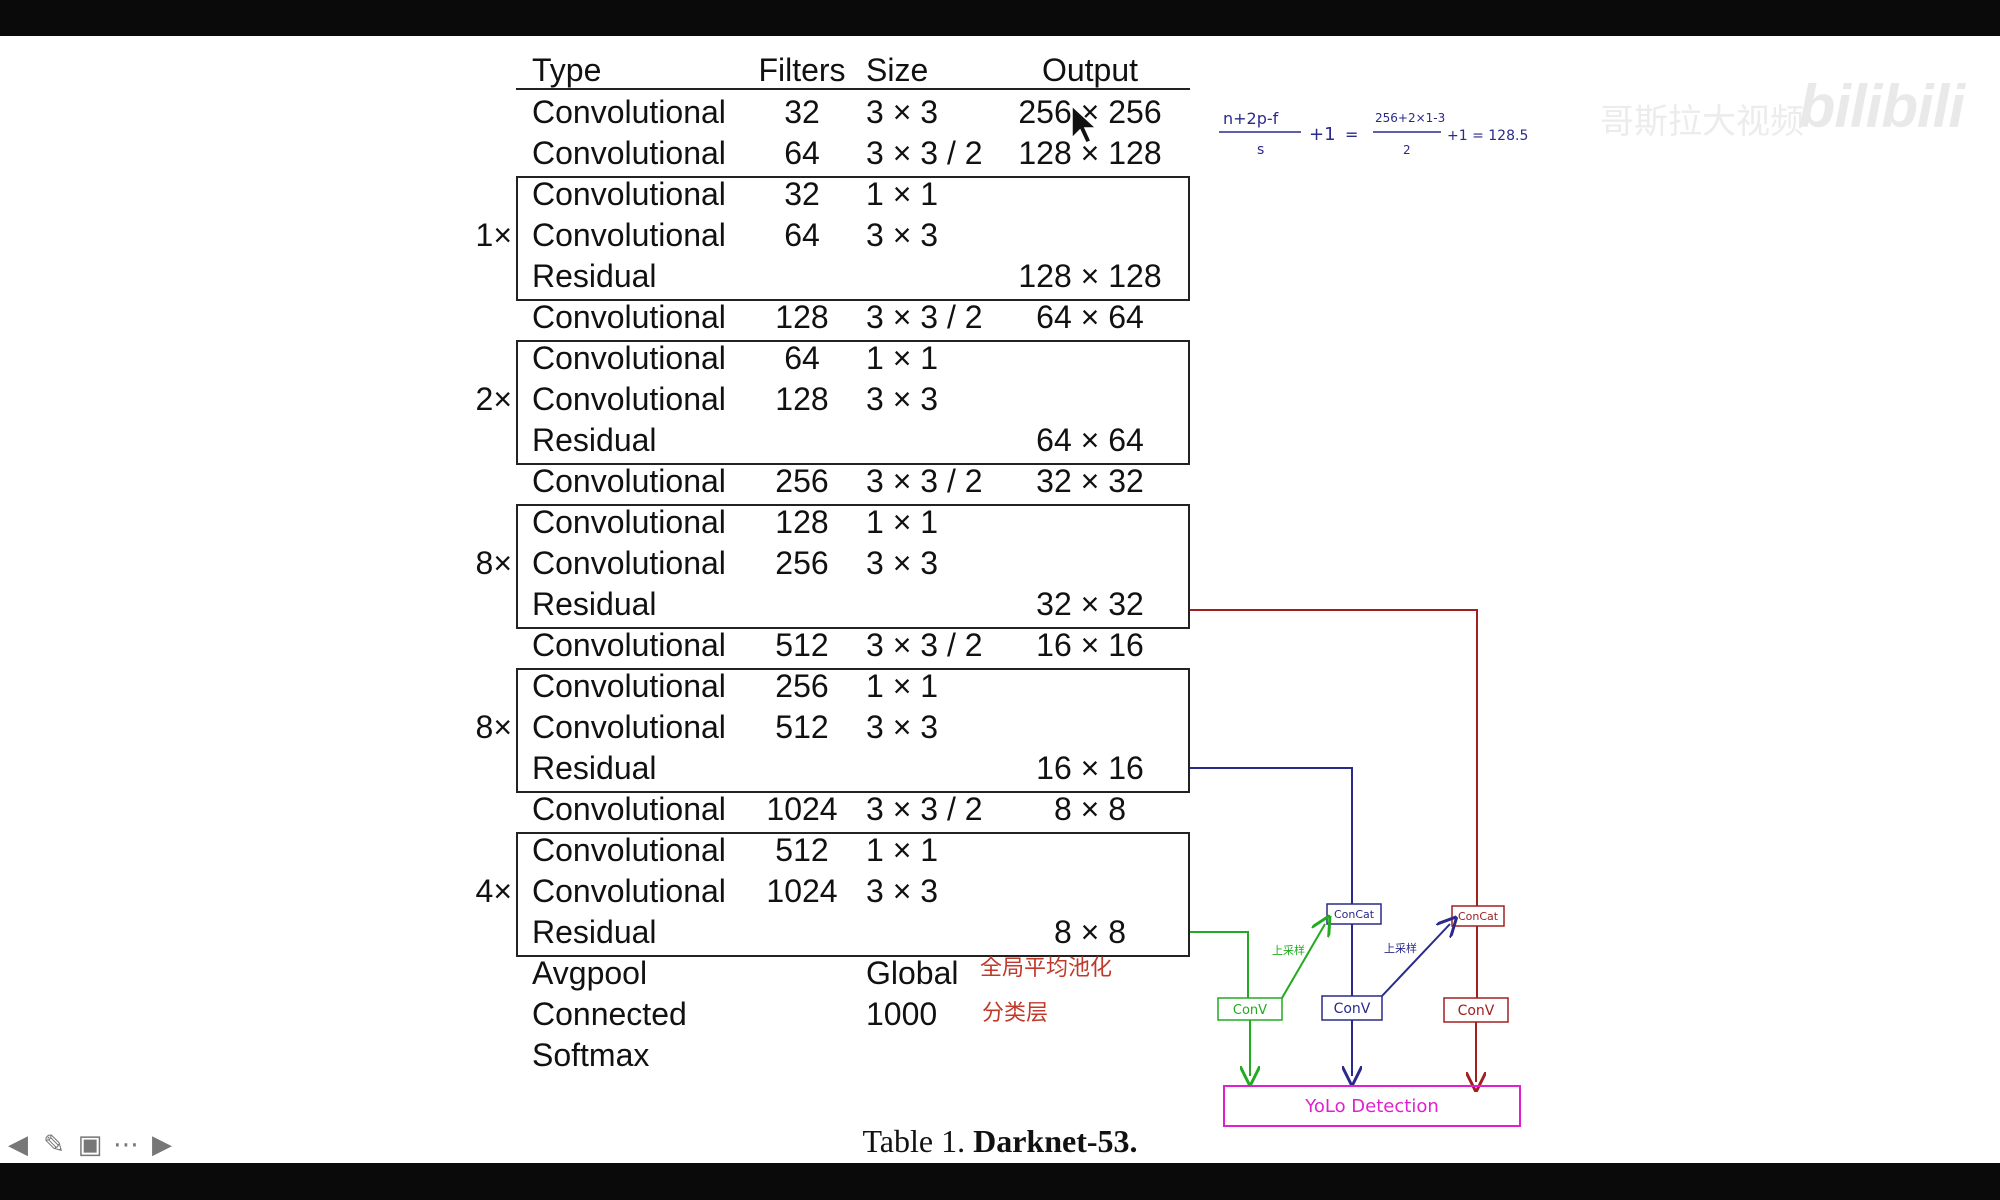  Describe the element at coordinates (1000, 1181) in the screenshot. I see `bottom-letterbox` at that location.